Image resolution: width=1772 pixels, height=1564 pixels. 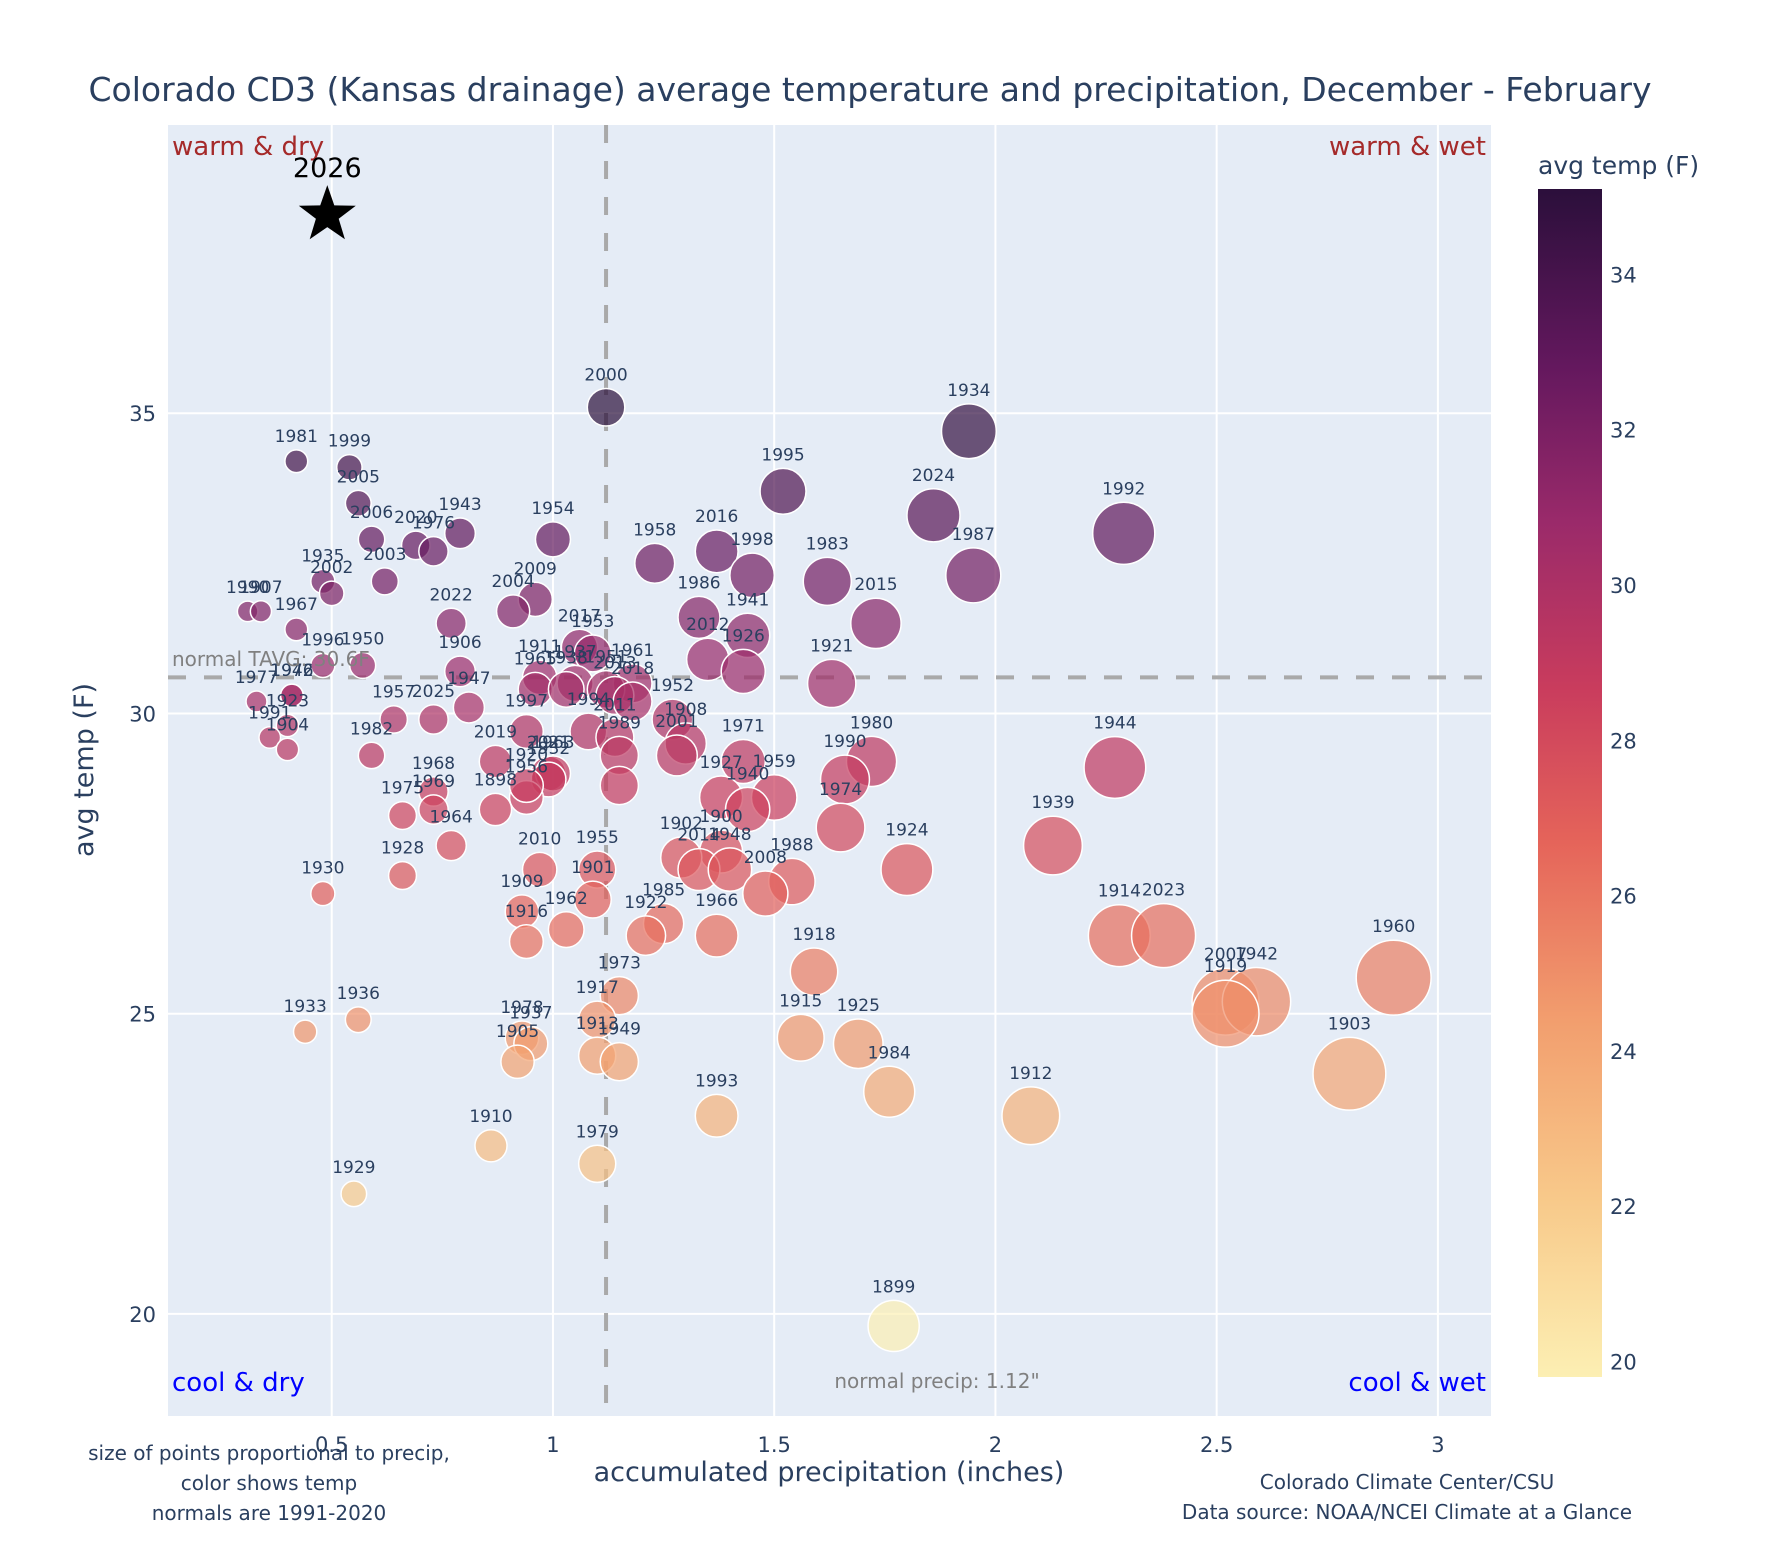 What do you see at coordinates (782, 455) in the screenshot?
I see `data-point-label: 1995` at bounding box center [782, 455].